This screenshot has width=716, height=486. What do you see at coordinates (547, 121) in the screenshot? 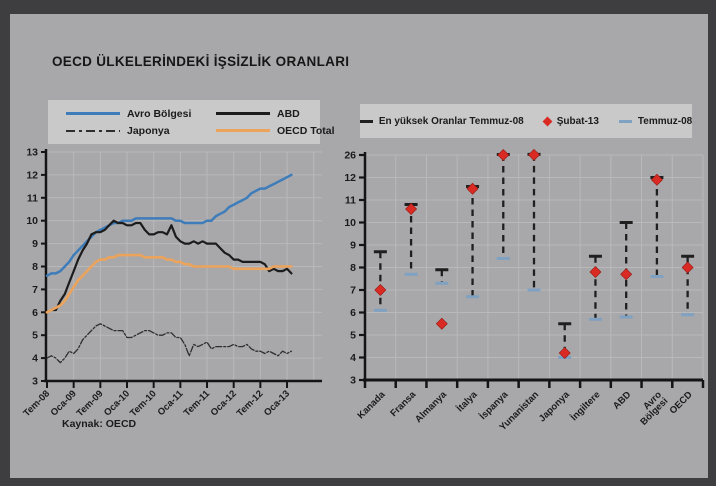
I see `red-diamond-icon` at bounding box center [547, 121].